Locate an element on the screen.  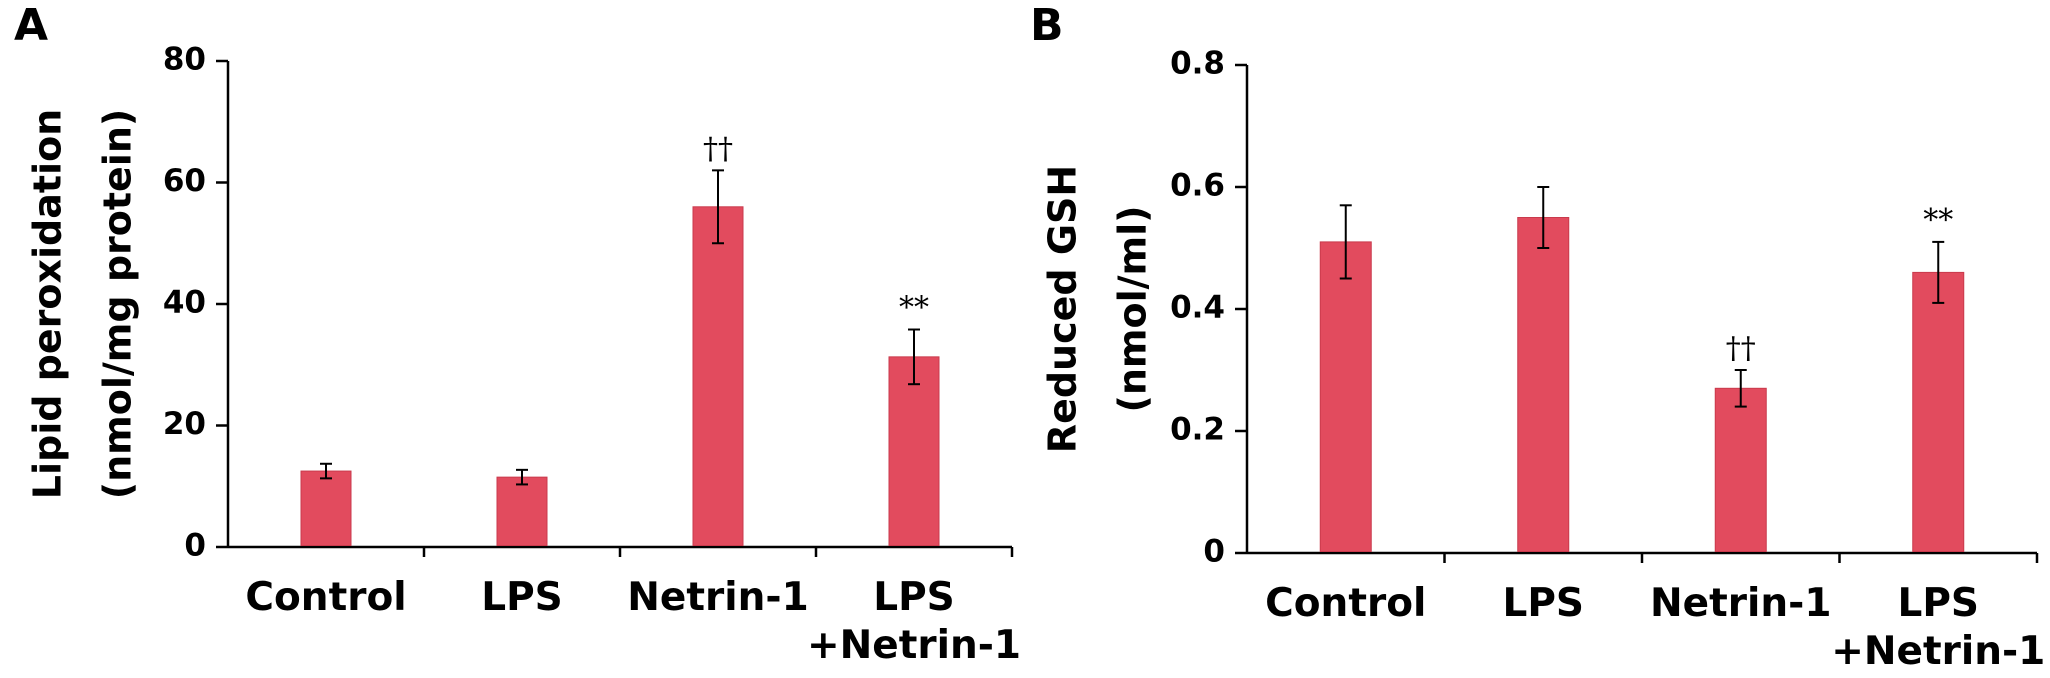
y-tick-label: 20 is located at coordinates (184, 424).